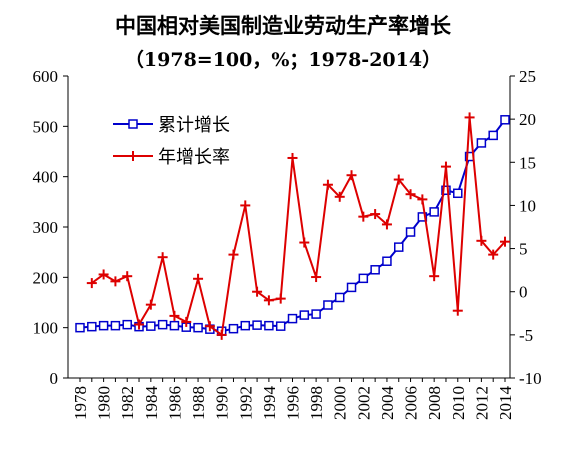 This screenshot has height=459, width=566. What do you see at coordinates (363, 403) in the screenshot?
I see `x-tick-label: 2002` at bounding box center [363, 403].